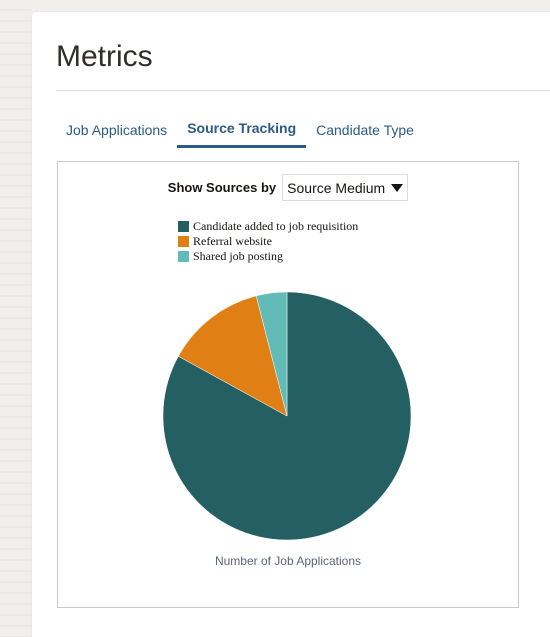 The width and height of the screenshot is (550, 637). I want to click on source-type-selected: Source Medium, so click(336, 187).